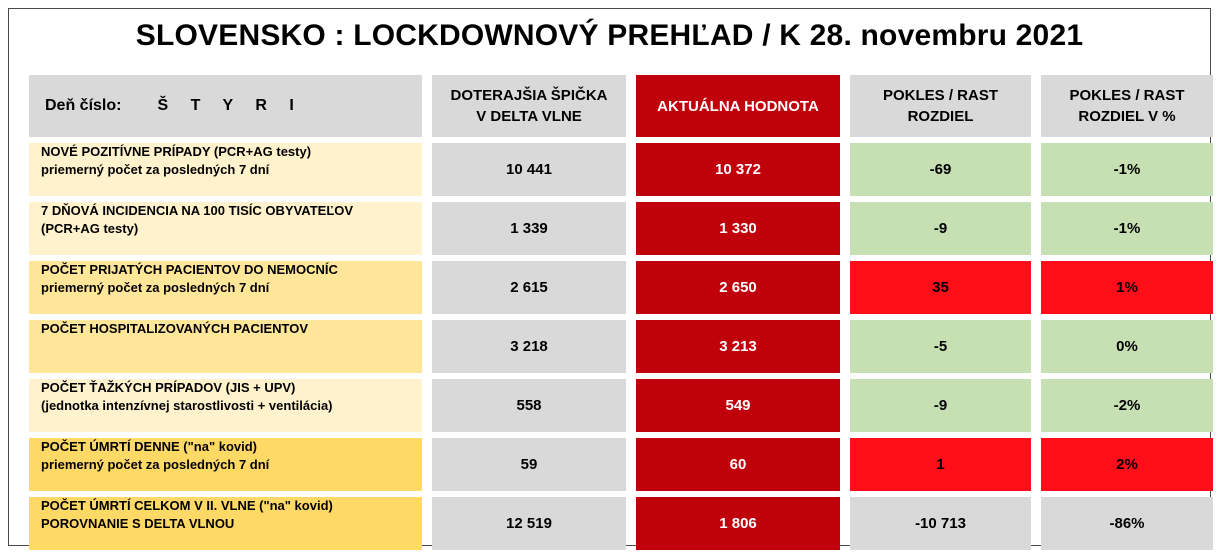 This screenshot has width=1219, height=552. I want to click on current-column-header: AKTUÁLNA HODNOTA, so click(738, 106).